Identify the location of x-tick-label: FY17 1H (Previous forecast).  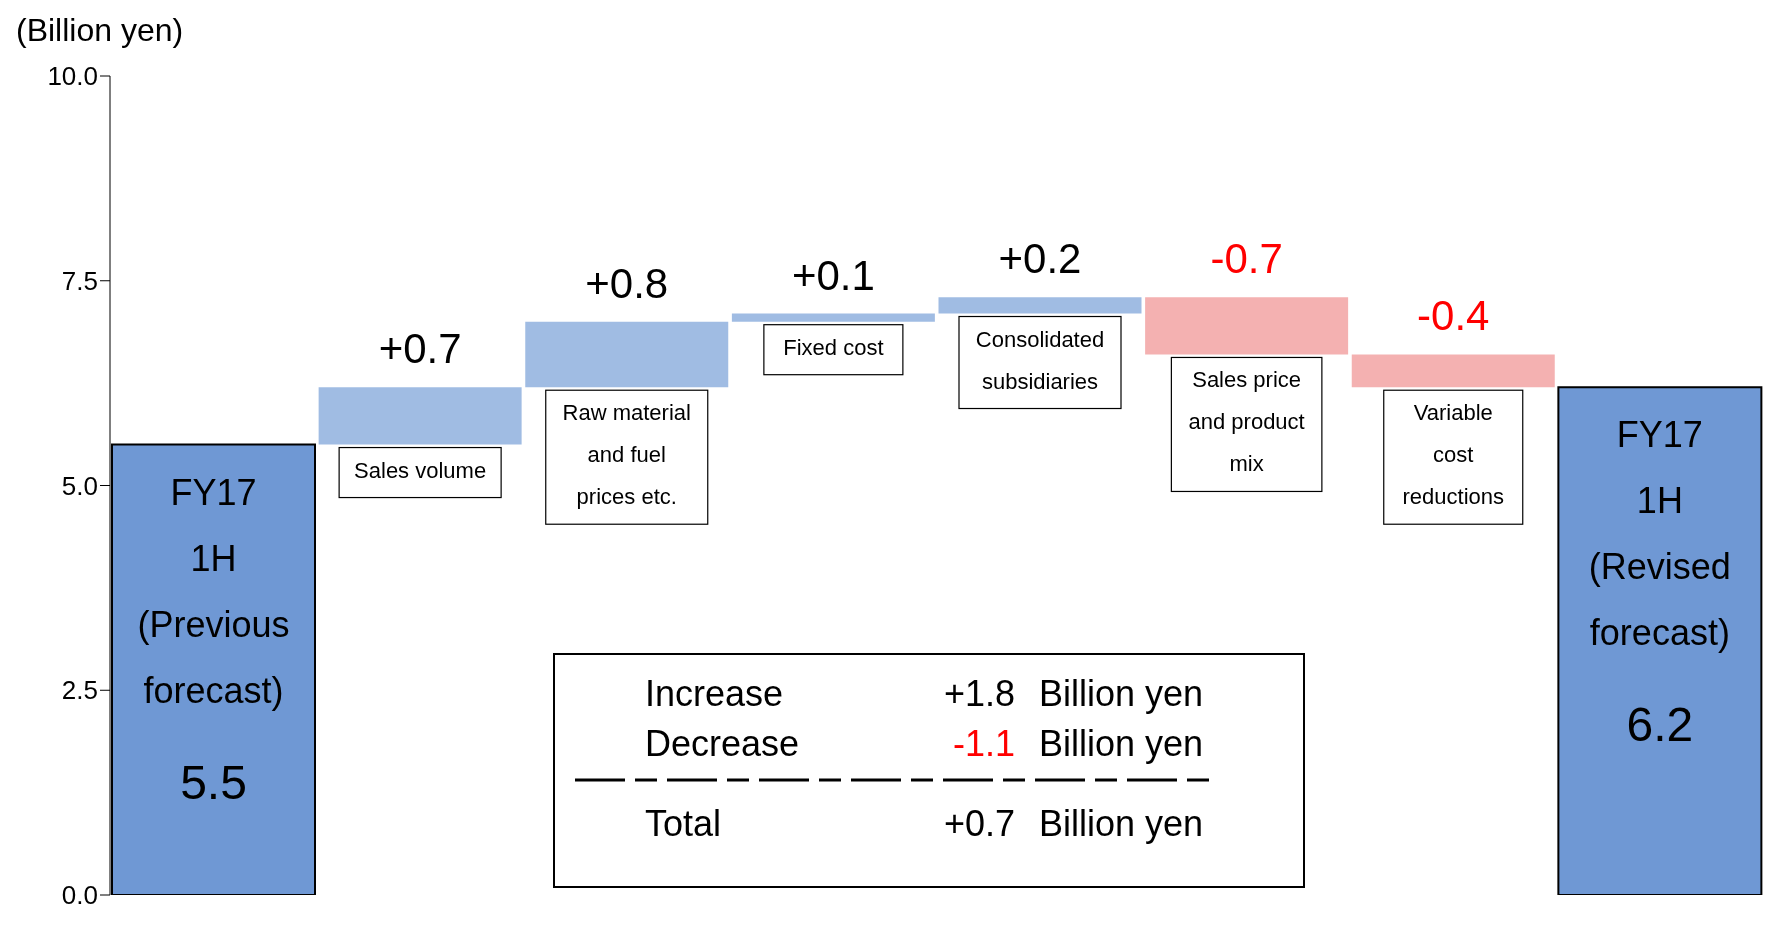
(213, 591).